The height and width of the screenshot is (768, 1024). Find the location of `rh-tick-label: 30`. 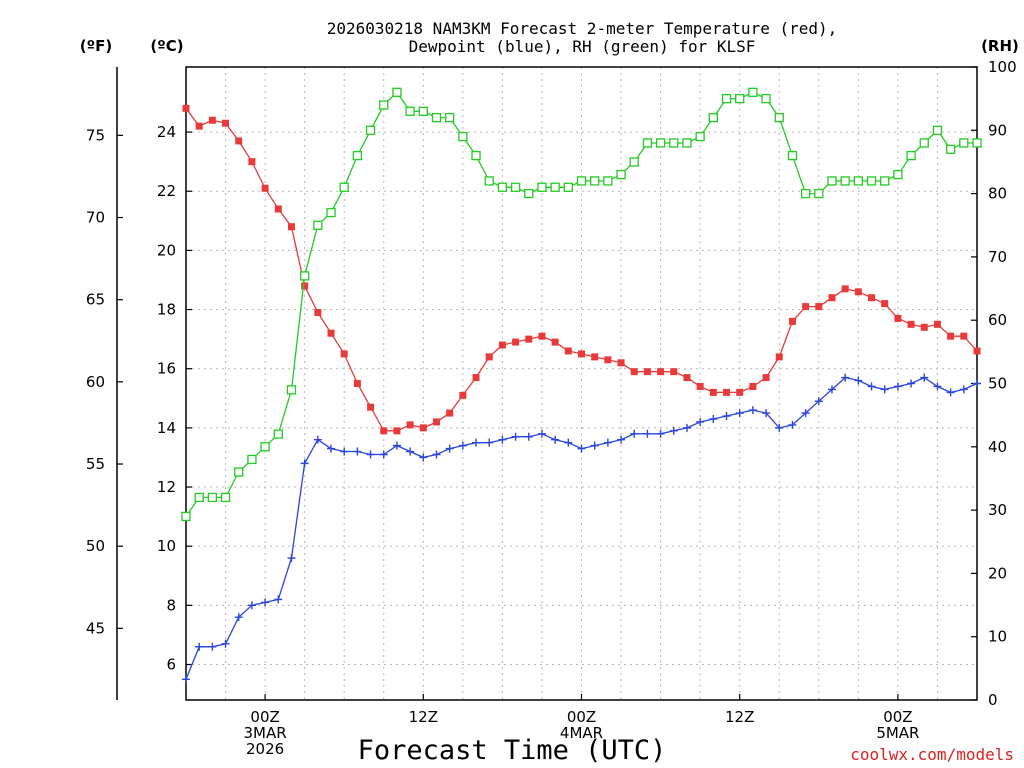

rh-tick-label: 30 is located at coordinates (997, 510).